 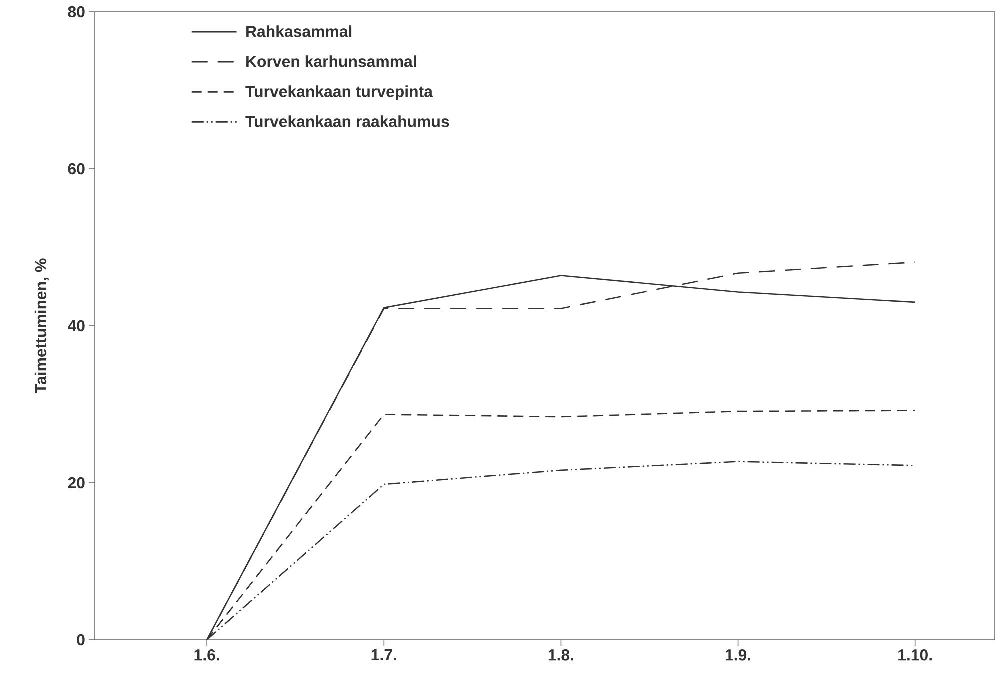 I want to click on legend-label: Turvekankaan raakahumus, so click(x=348, y=122).